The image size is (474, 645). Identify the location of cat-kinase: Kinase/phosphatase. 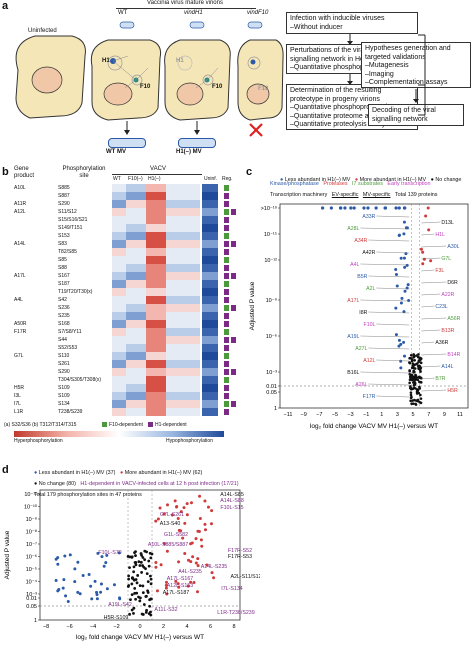
(294, 184).